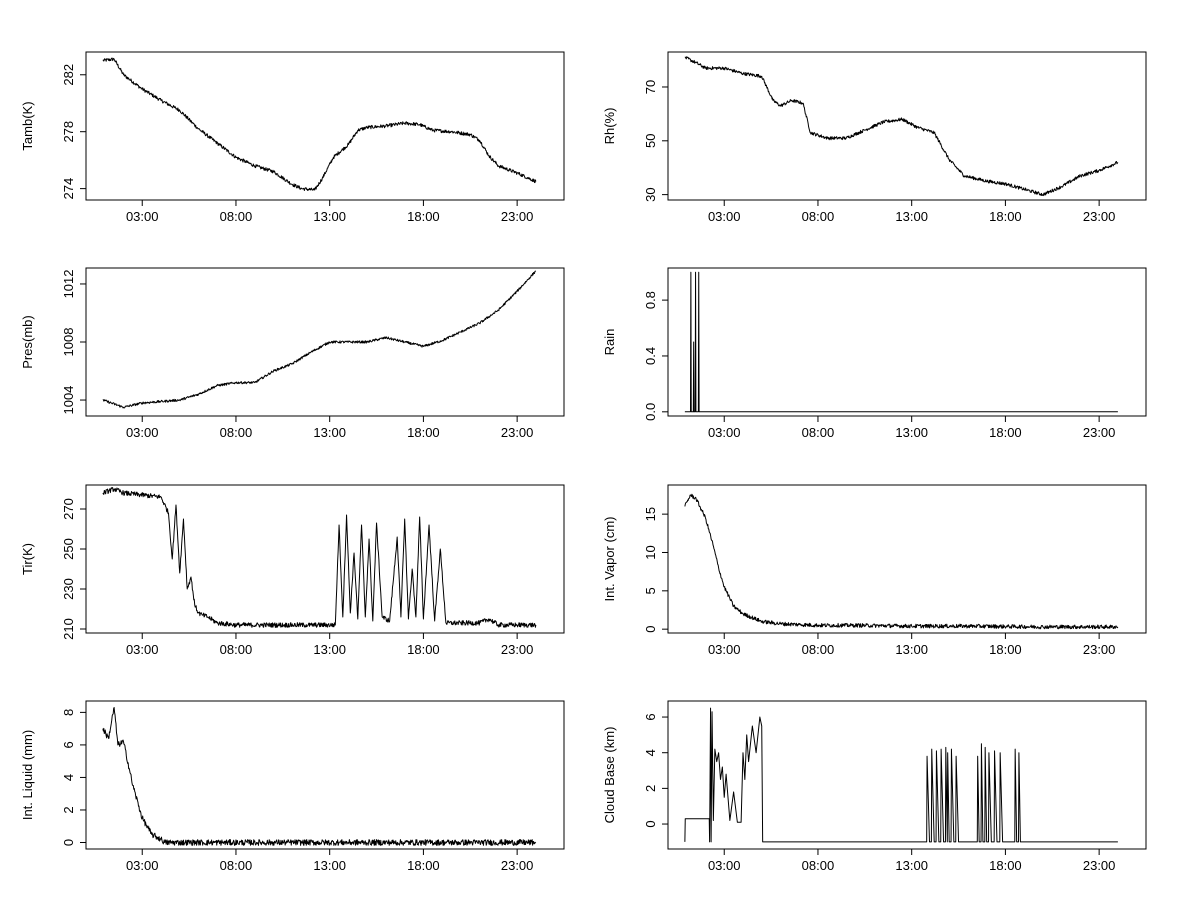 This screenshot has width=1200, height=900. What do you see at coordinates (1099, 865) in the screenshot?
I see `cloud-base-km-x-tick-label: 23:00` at bounding box center [1099, 865].